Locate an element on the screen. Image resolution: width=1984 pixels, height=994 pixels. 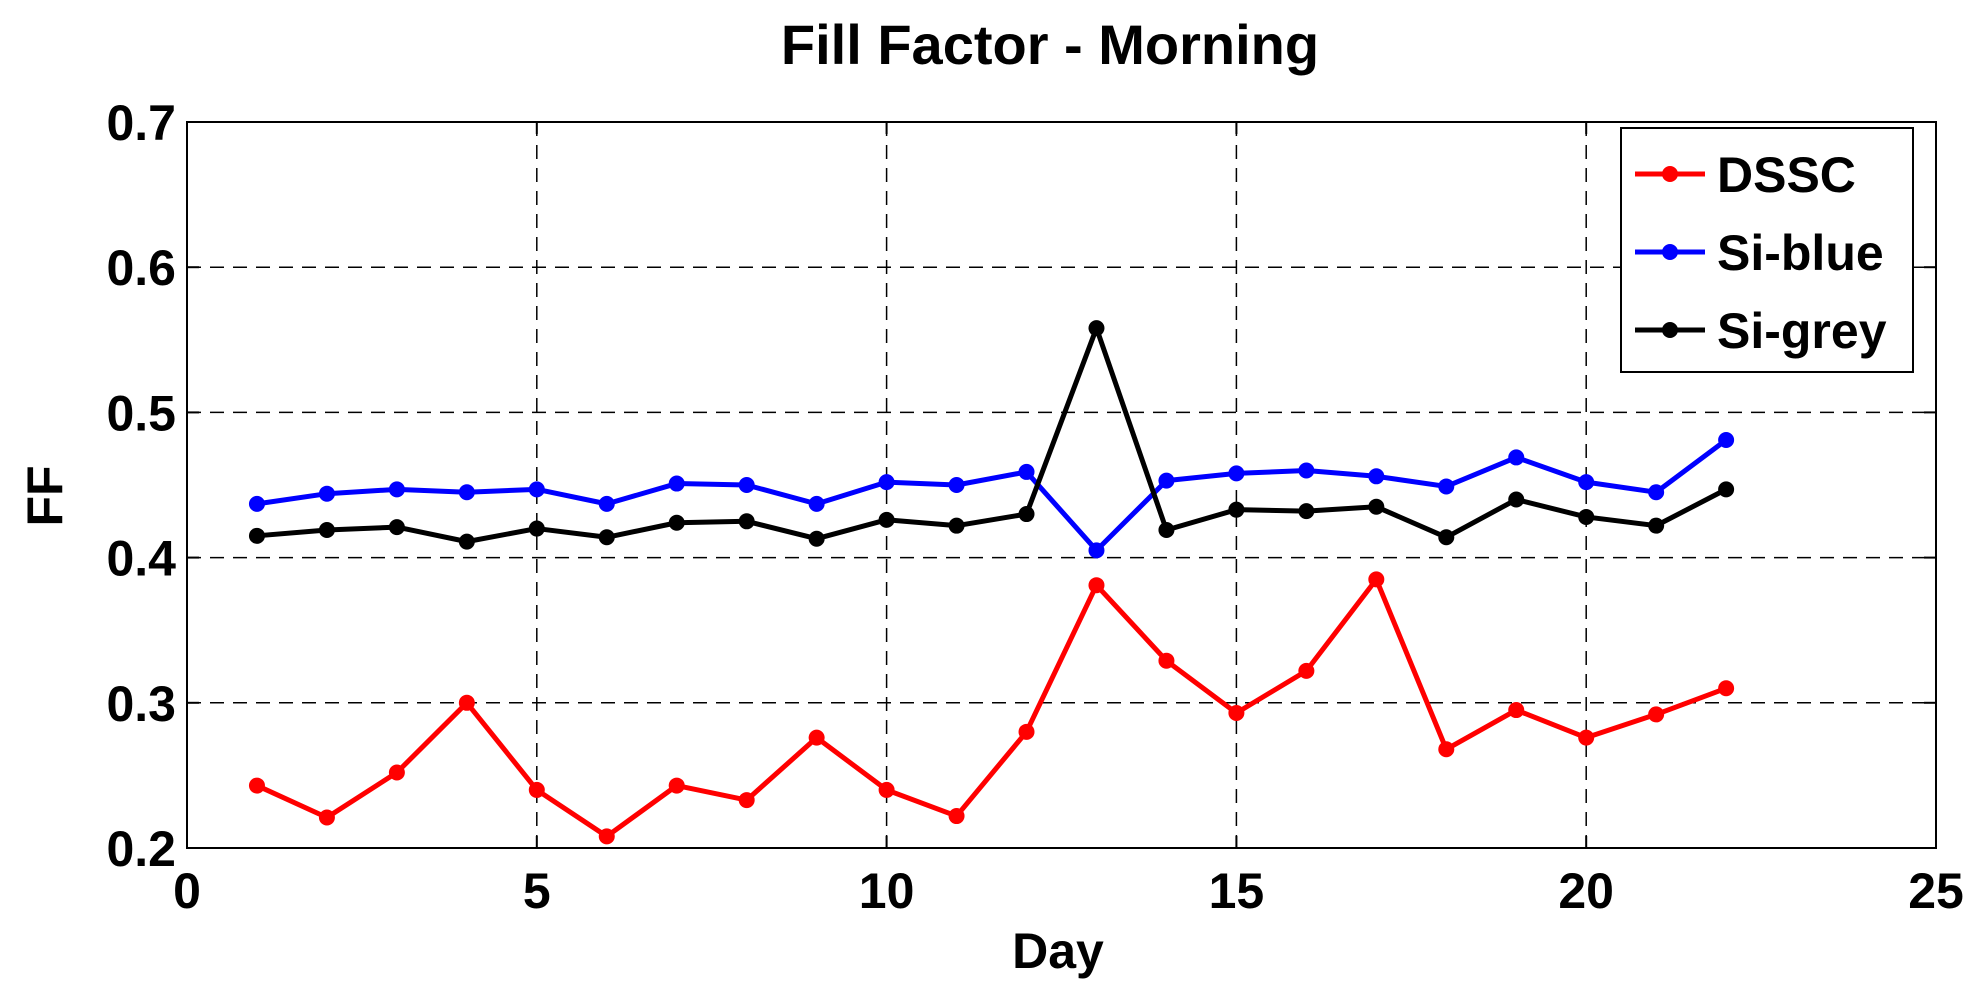
legend-label-si-grey: Si-grey is located at coordinates (1802, 331).